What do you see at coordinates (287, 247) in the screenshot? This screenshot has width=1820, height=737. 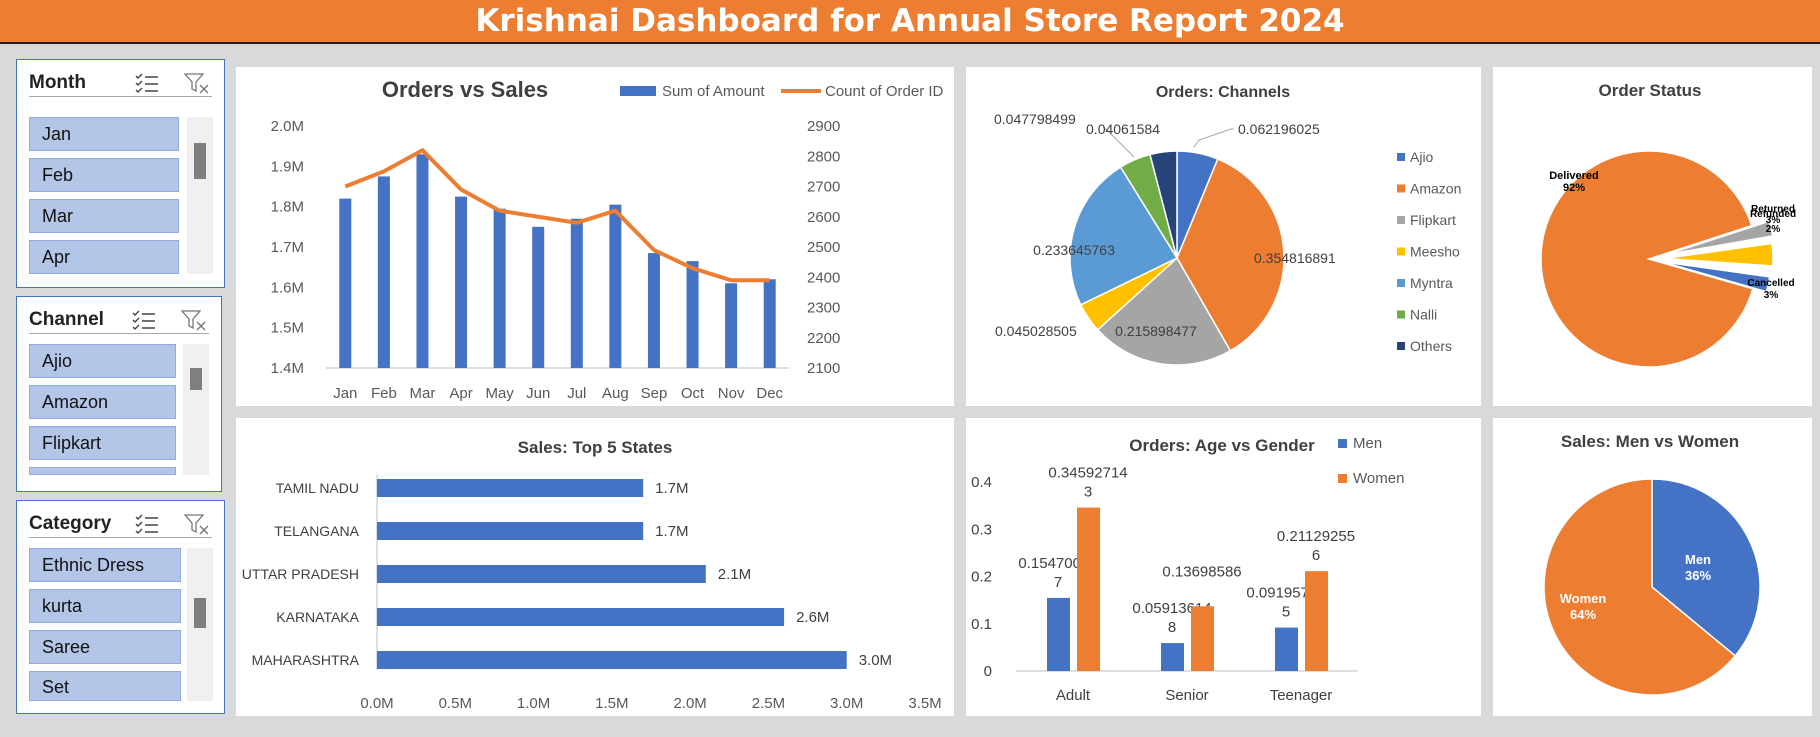 I see `y-tick-label: 1.7M` at bounding box center [287, 247].